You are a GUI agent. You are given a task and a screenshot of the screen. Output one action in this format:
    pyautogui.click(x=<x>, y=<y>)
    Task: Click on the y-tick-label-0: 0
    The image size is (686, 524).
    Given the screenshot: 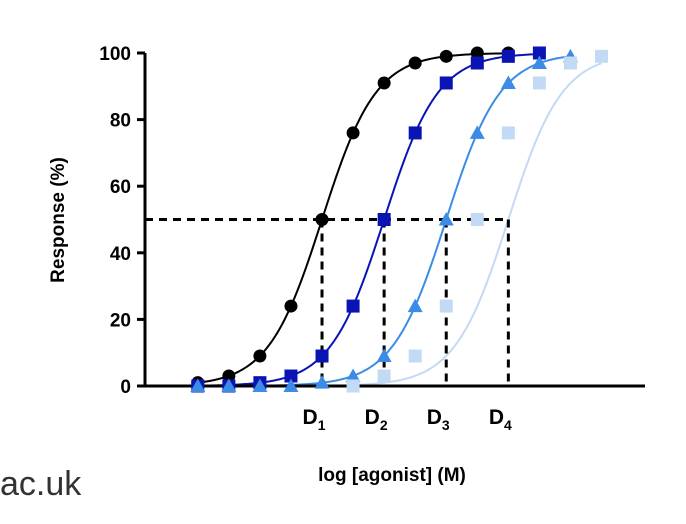 What is the action you would take?
    pyautogui.click(x=125, y=387)
    